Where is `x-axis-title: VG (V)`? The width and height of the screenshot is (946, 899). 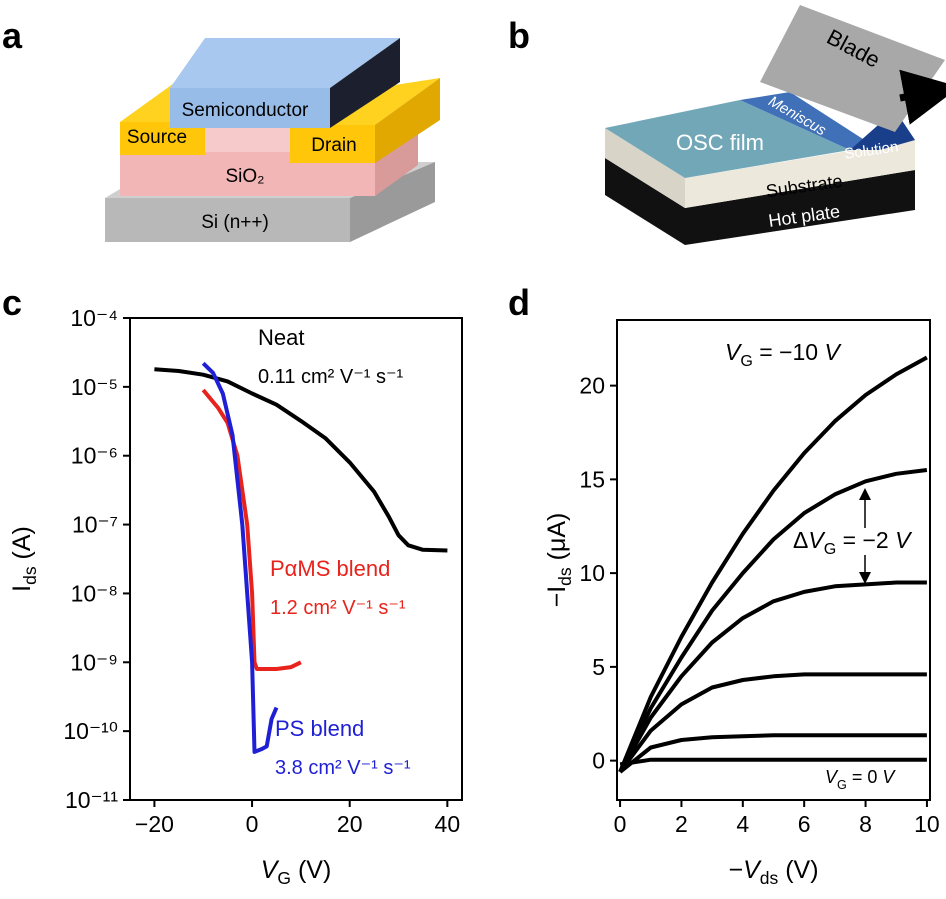
x-axis-title: VG (V) is located at coordinates (296, 872).